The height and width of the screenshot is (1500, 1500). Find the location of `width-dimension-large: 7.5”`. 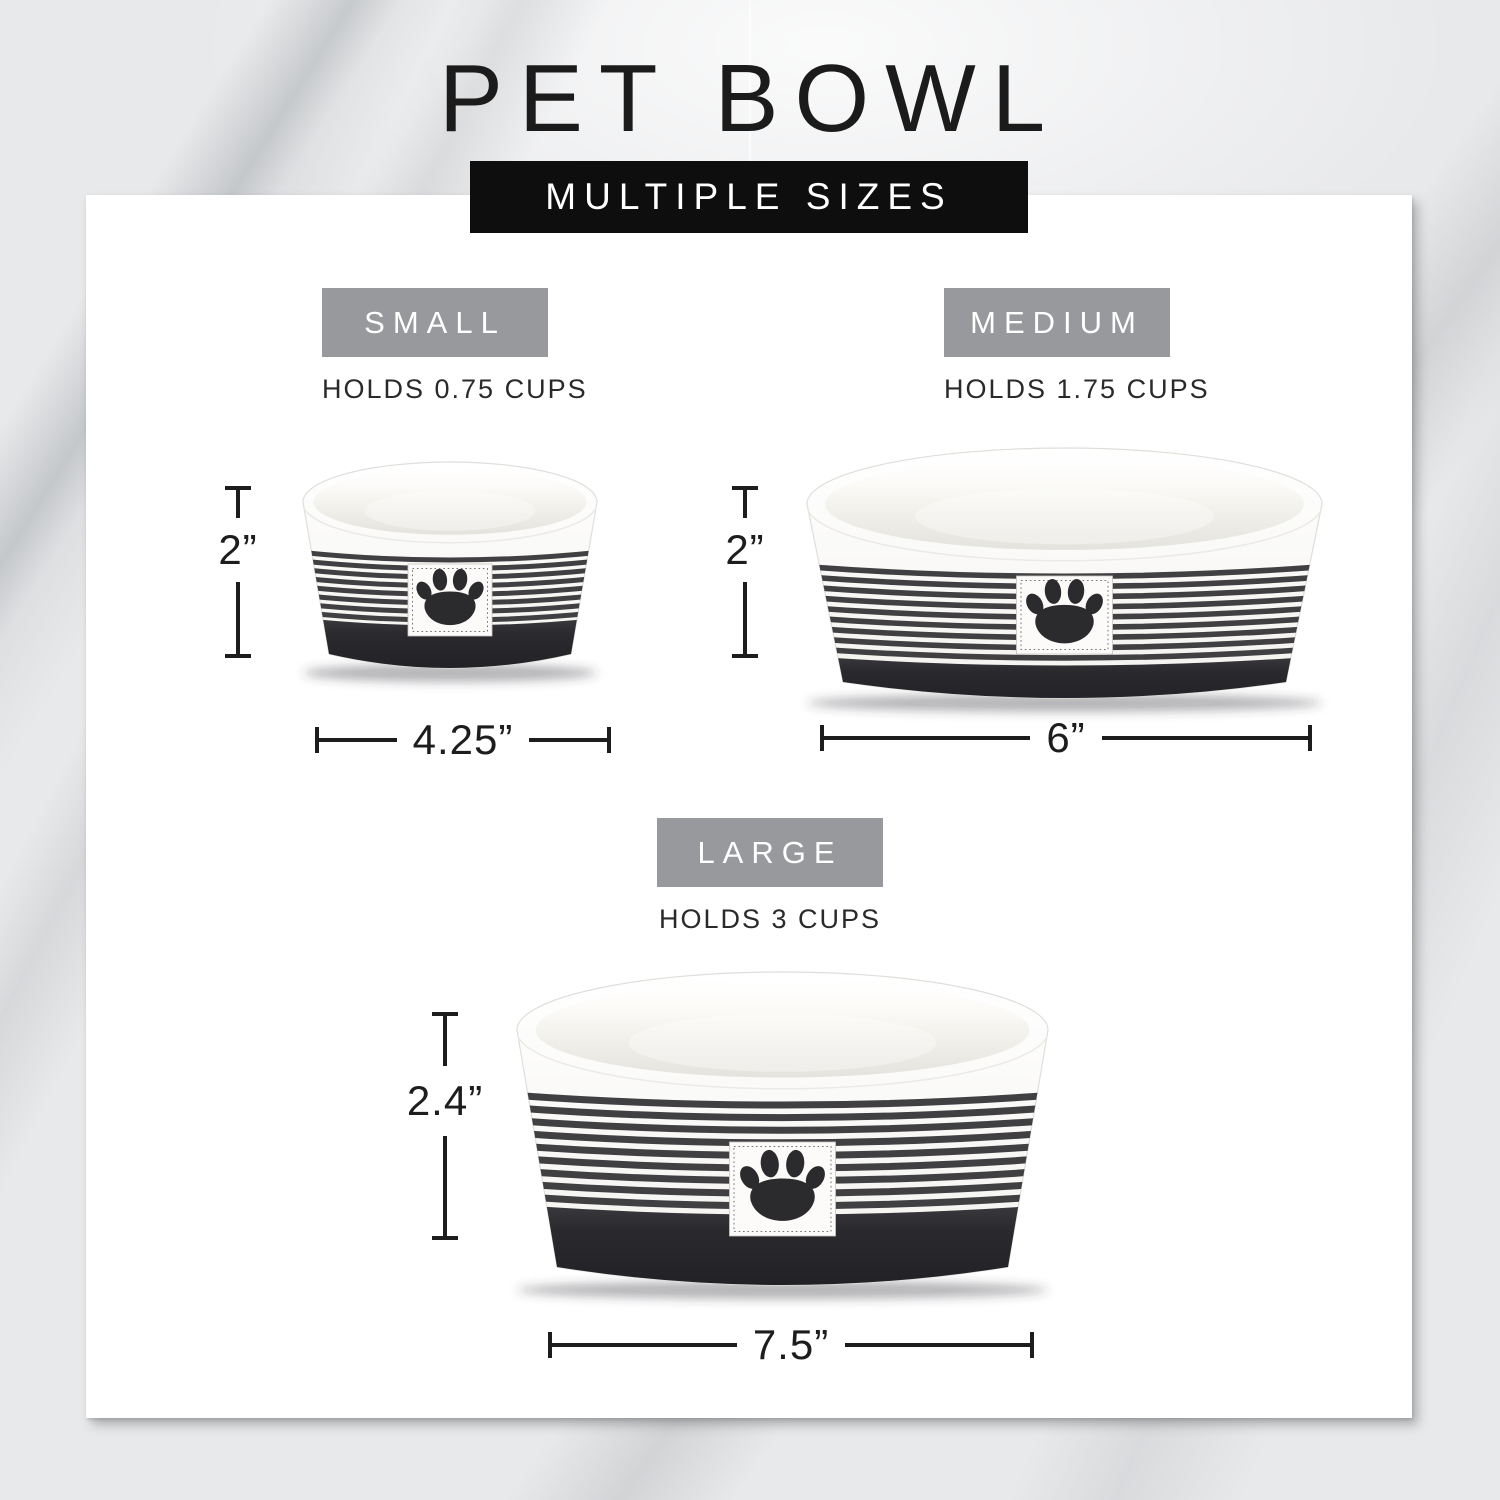

width-dimension-large: 7.5” is located at coordinates (791, 1345).